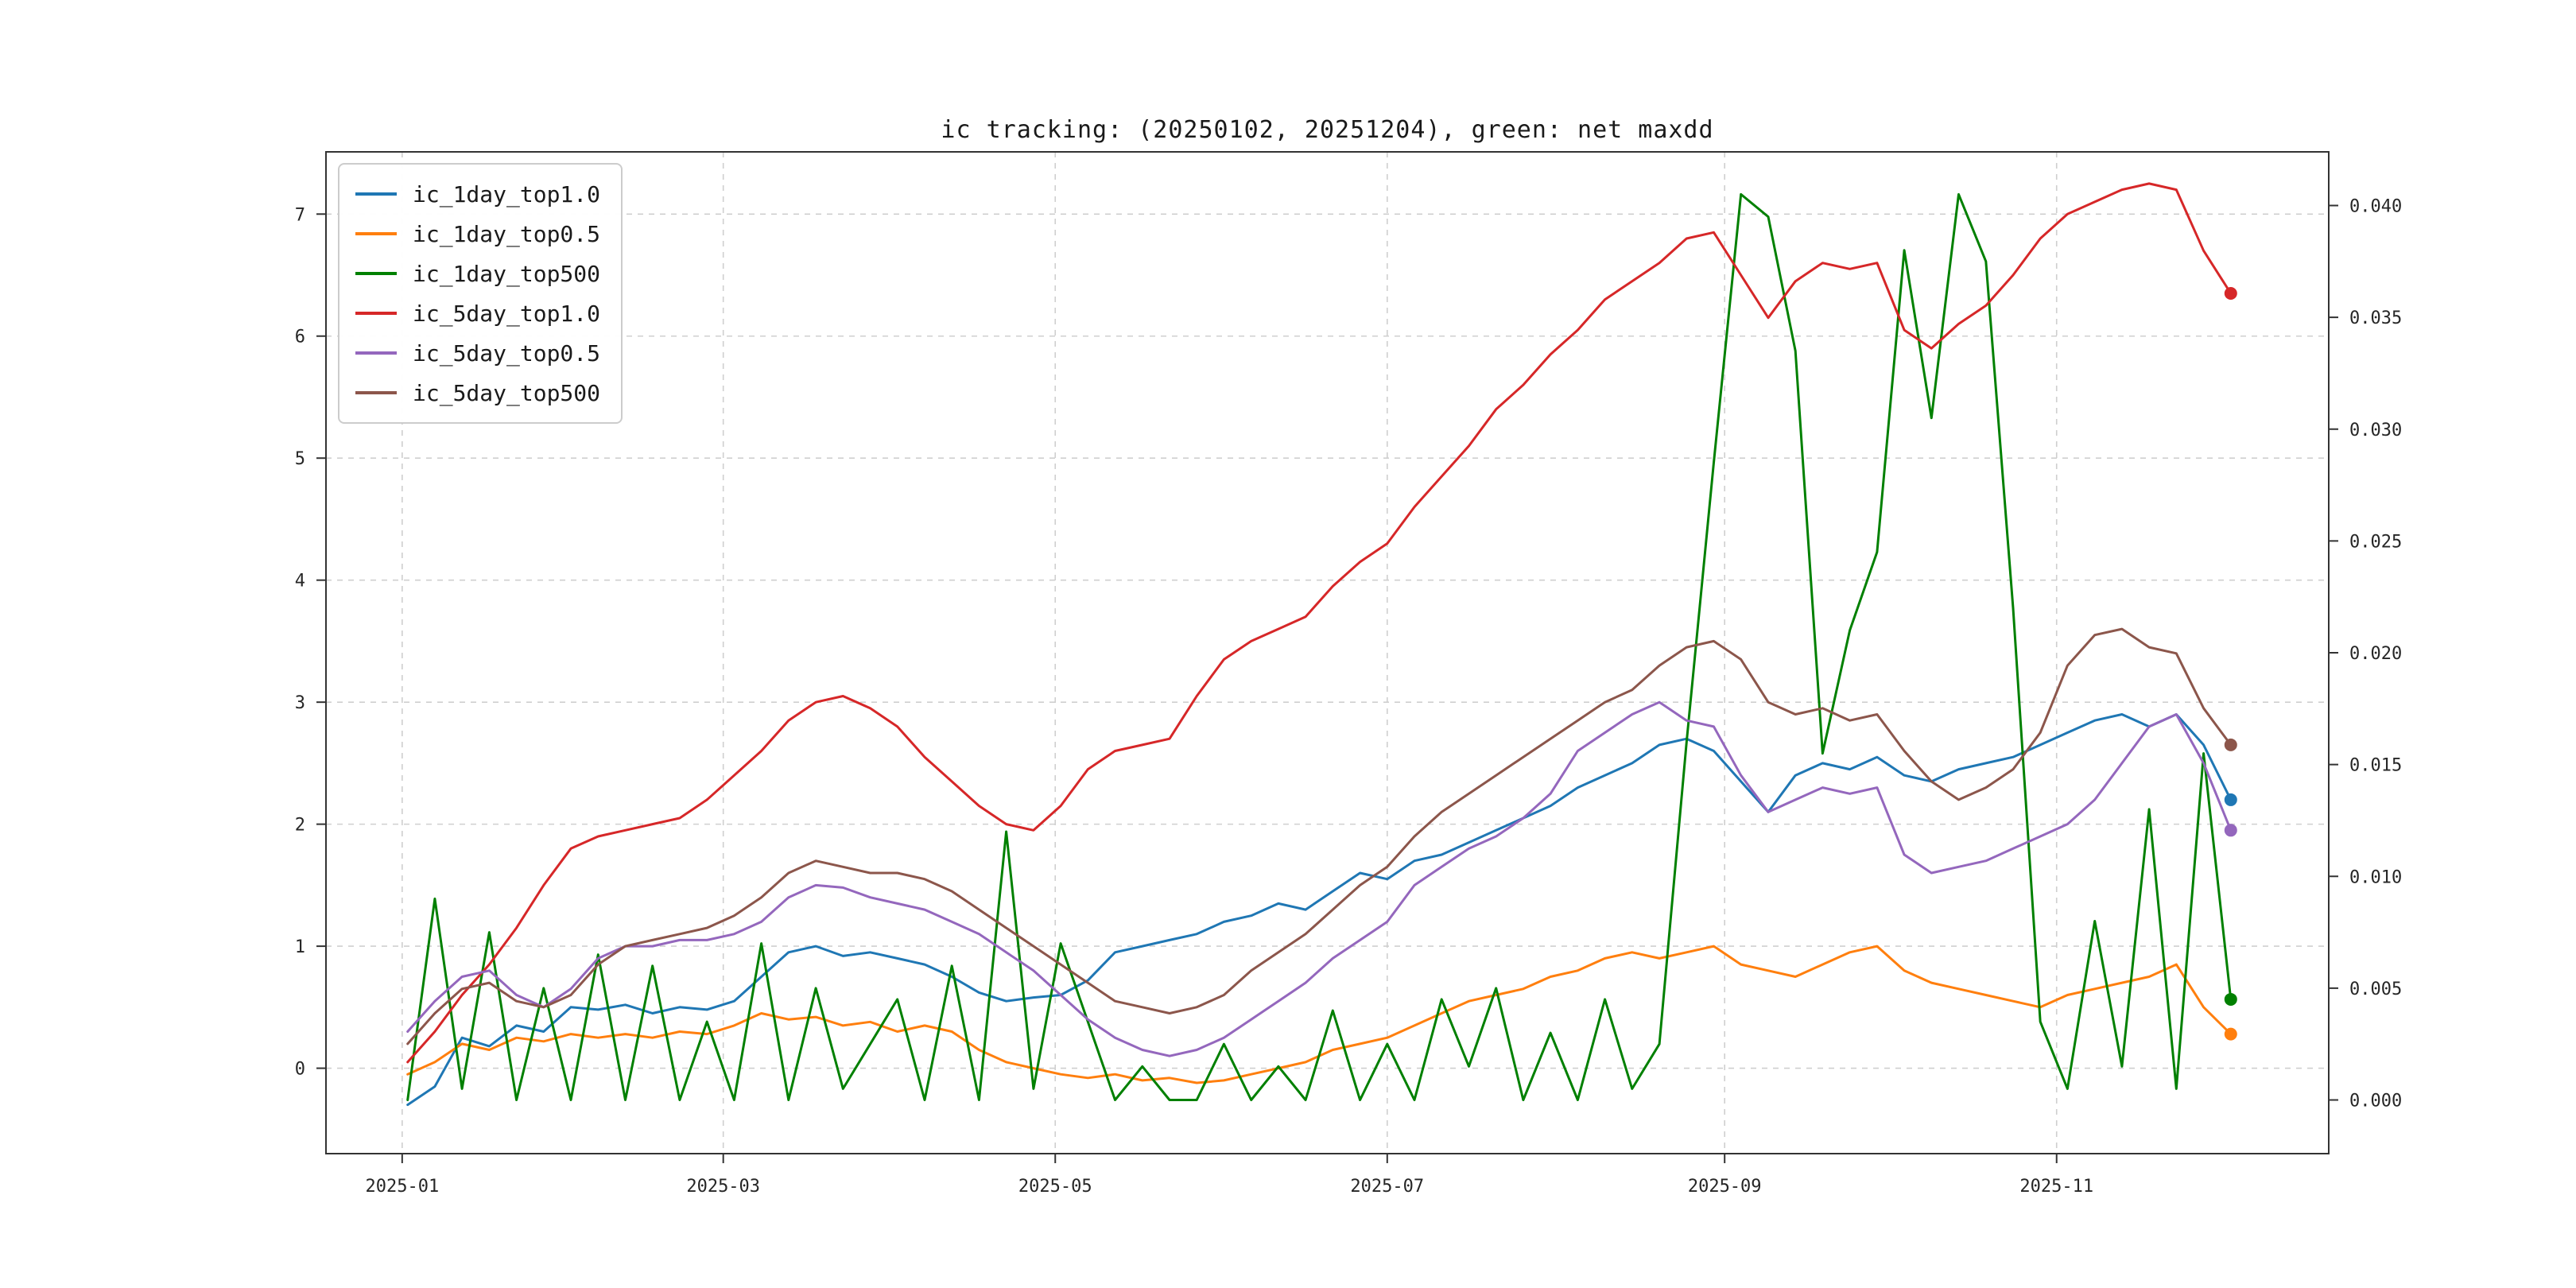 This screenshot has width=2576, height=1288. What do you see at coordinates (300, 215) in the screenshot?
I see `left-tick-label: 7` at bounding box center [300, 215].